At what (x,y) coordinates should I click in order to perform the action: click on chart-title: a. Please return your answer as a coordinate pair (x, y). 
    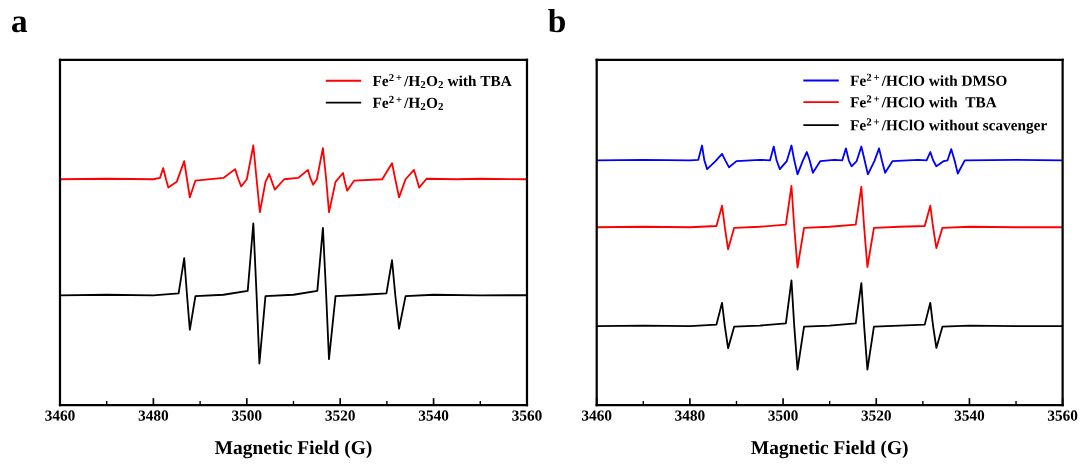
    Looking at the image, I should click on (20, 24).